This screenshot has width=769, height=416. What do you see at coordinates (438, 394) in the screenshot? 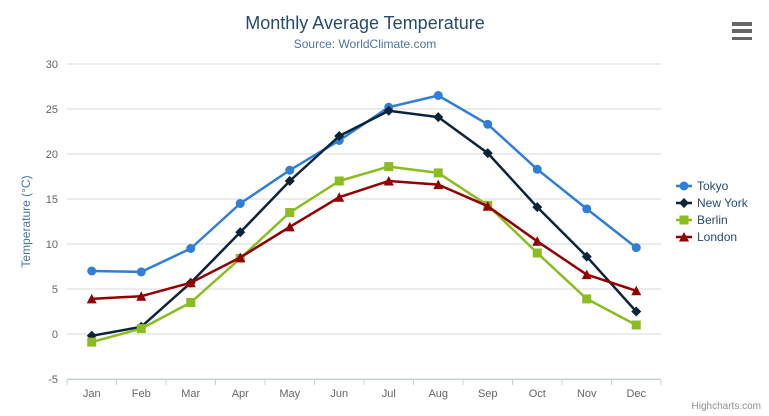
I see `x-axis-tick-label: Aug` at bounding box center [438, 394].